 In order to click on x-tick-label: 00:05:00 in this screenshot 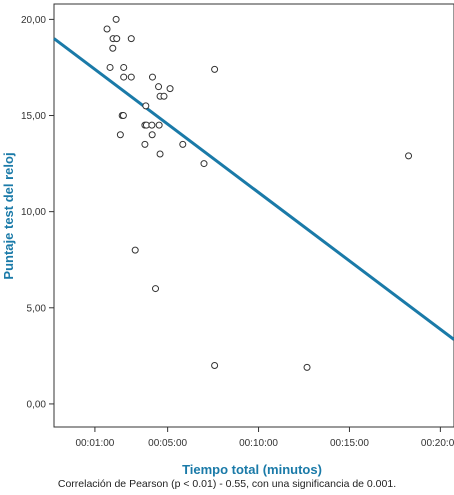, I will do `click(167, 443)`.